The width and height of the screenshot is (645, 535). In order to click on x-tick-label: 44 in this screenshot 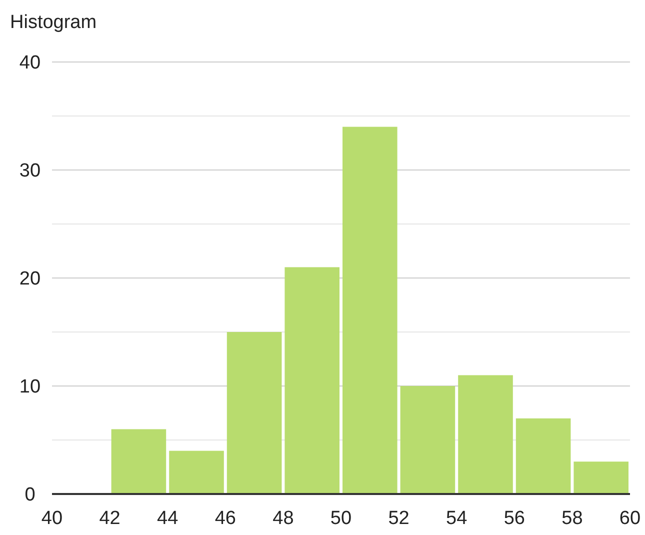, I will do `click(168, 518)`.